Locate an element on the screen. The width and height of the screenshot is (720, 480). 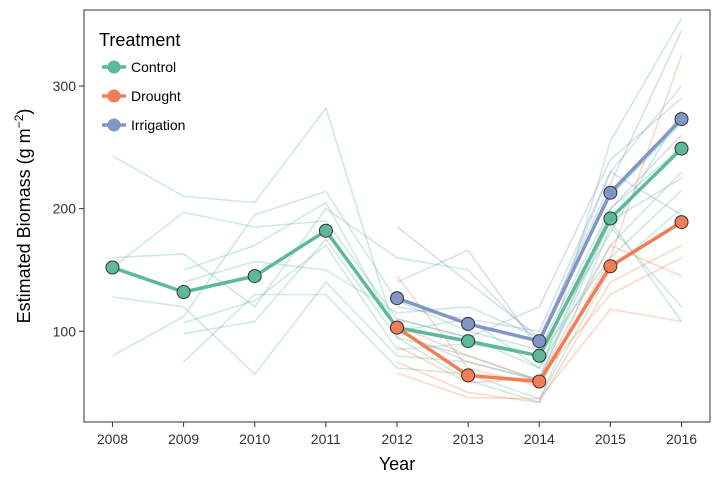
y-axis-title: Estimated Biomass (g m−2) is located at coordinates (23, 216).